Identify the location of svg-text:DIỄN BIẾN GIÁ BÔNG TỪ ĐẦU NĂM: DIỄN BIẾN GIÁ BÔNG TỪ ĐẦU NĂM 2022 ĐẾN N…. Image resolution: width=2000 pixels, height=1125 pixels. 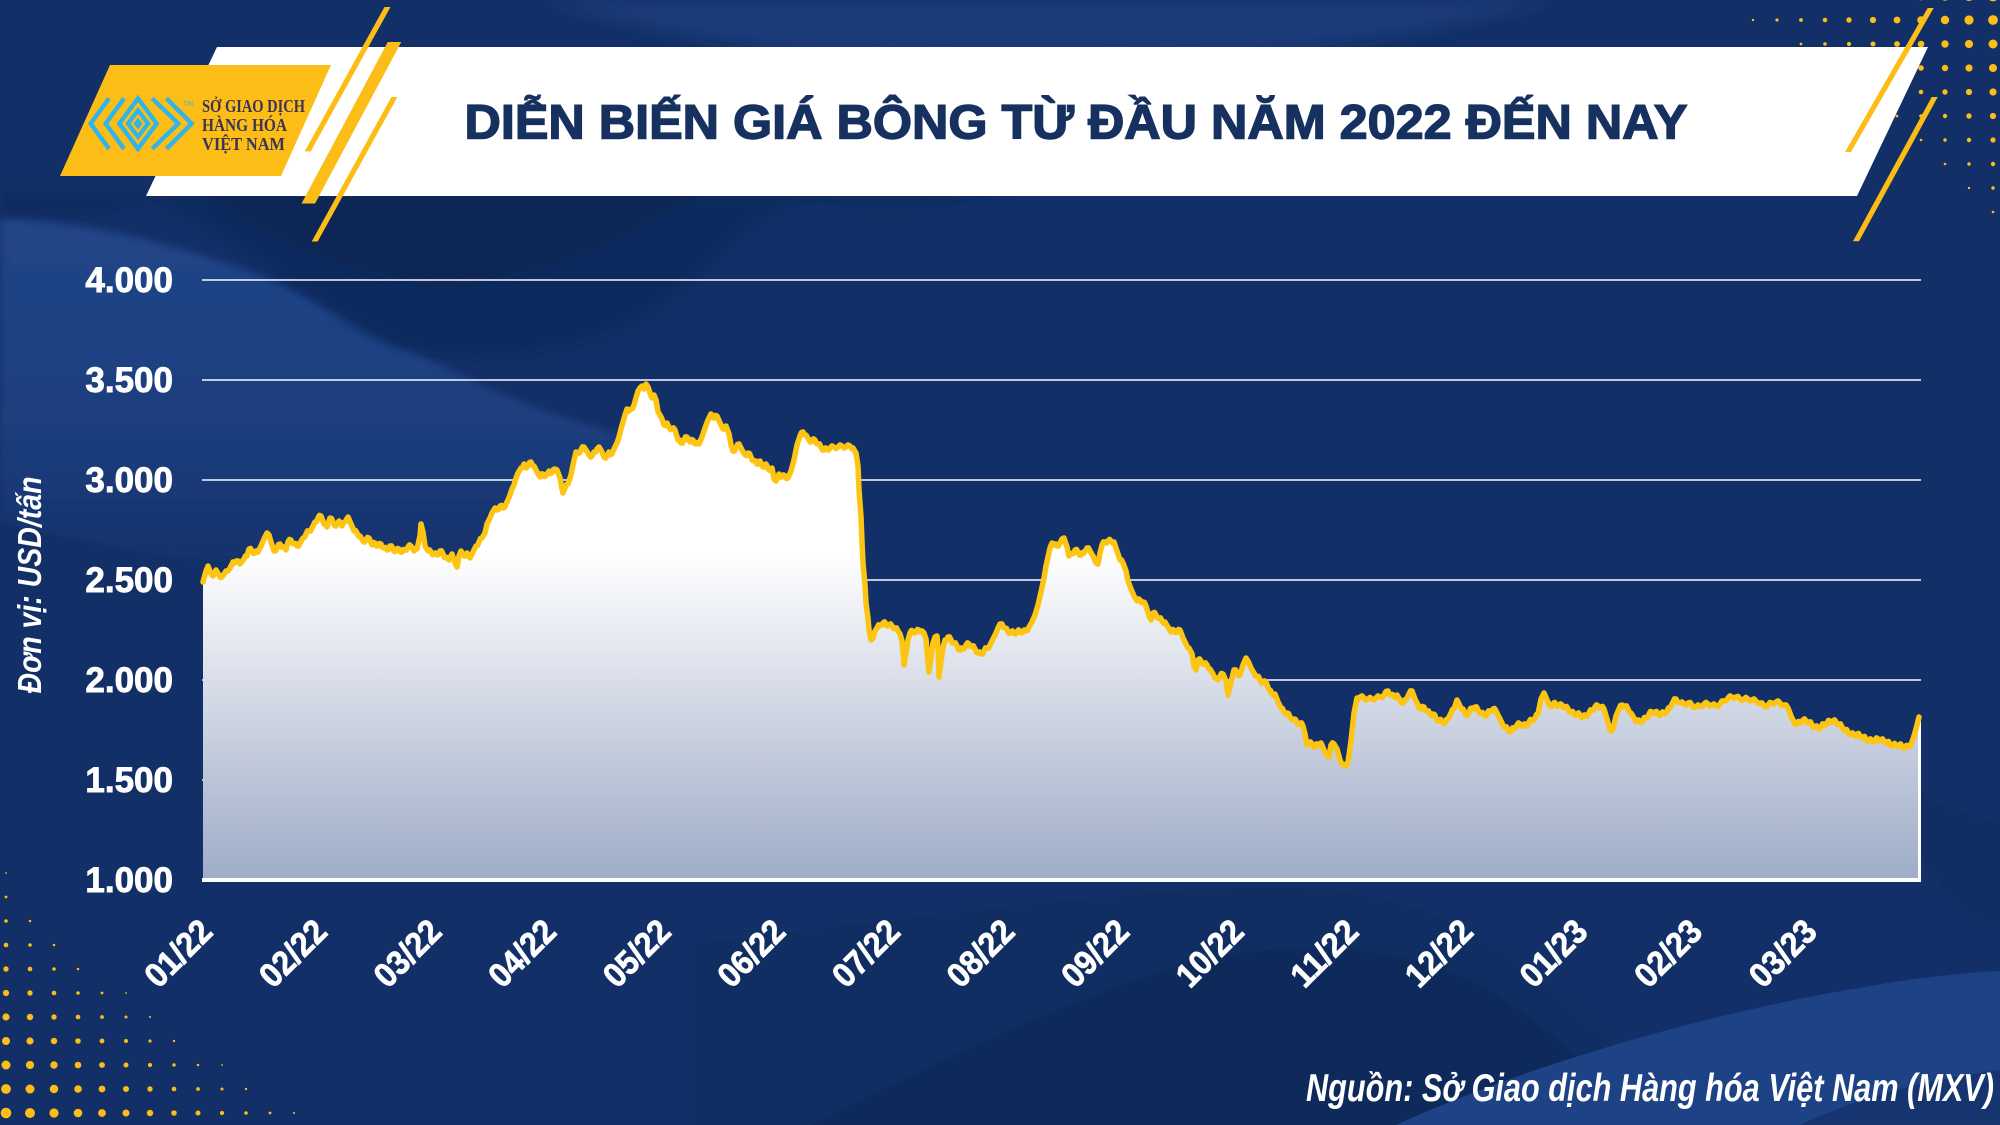
(1076, 122).